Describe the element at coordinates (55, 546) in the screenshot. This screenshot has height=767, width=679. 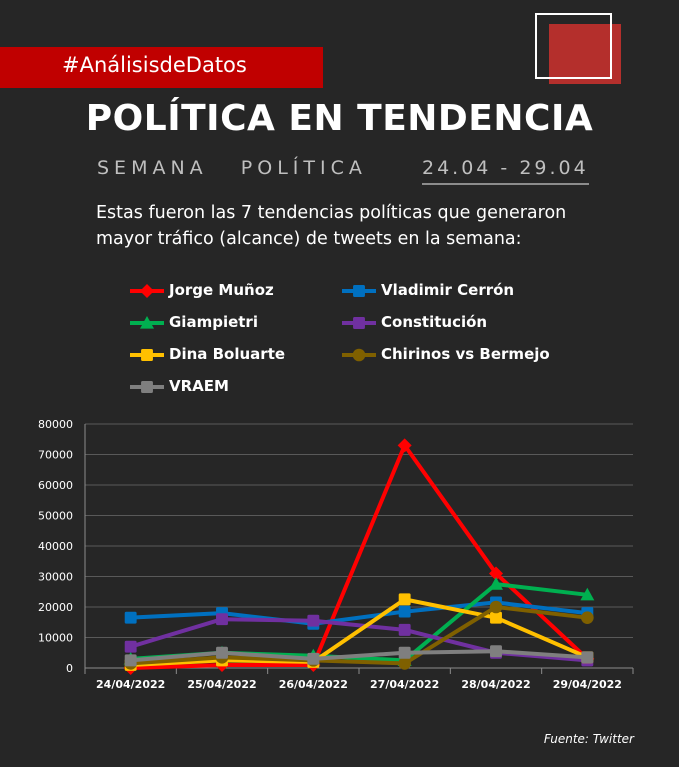
I see `y-tick-label: 40000` at that location.